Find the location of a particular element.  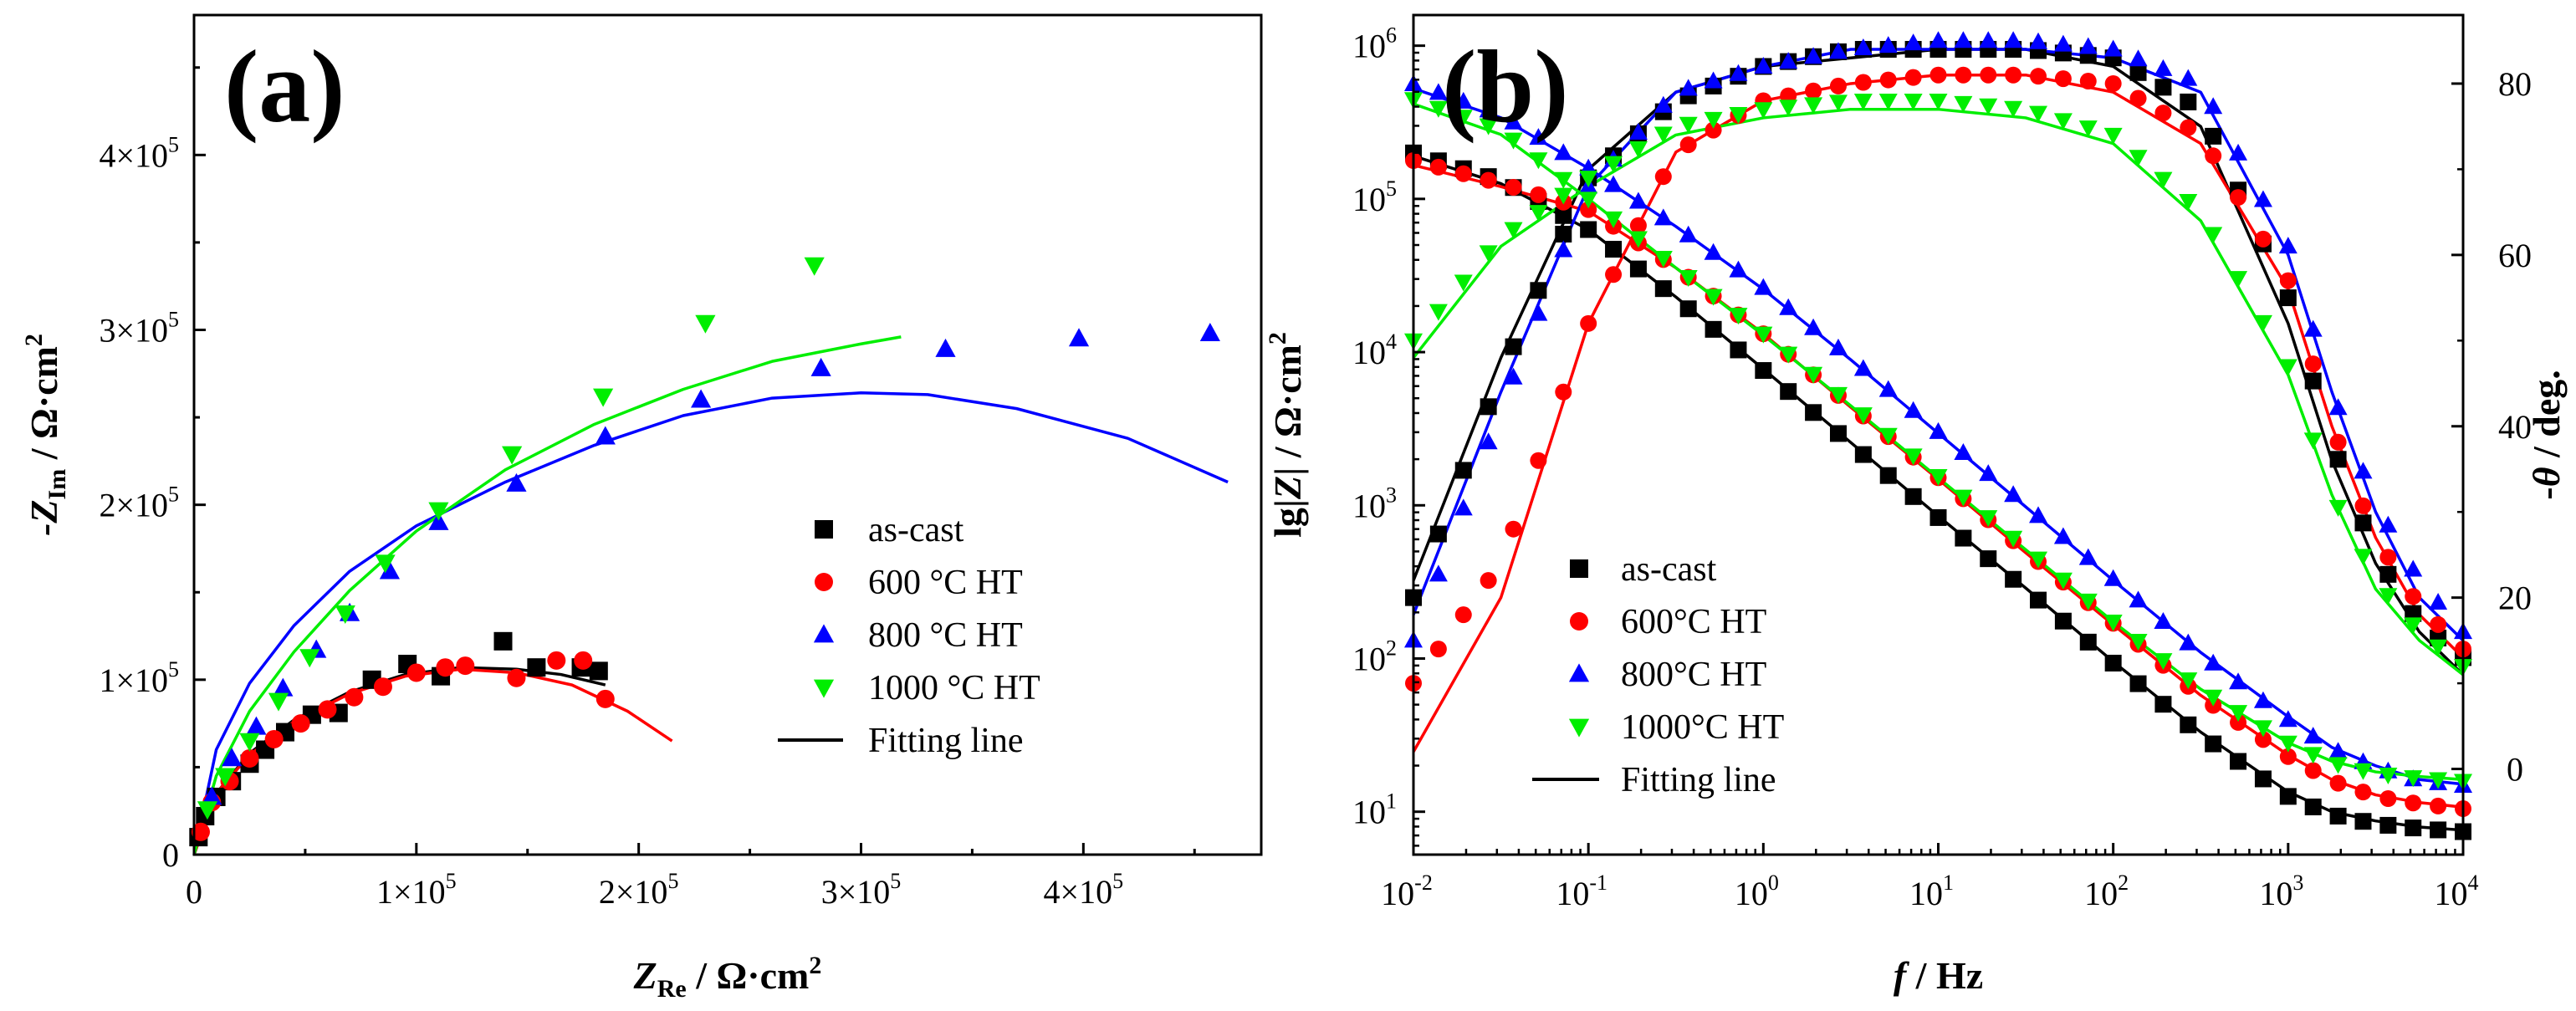

x-tick-label: 10-1 is located at coordinates (1581, 892).